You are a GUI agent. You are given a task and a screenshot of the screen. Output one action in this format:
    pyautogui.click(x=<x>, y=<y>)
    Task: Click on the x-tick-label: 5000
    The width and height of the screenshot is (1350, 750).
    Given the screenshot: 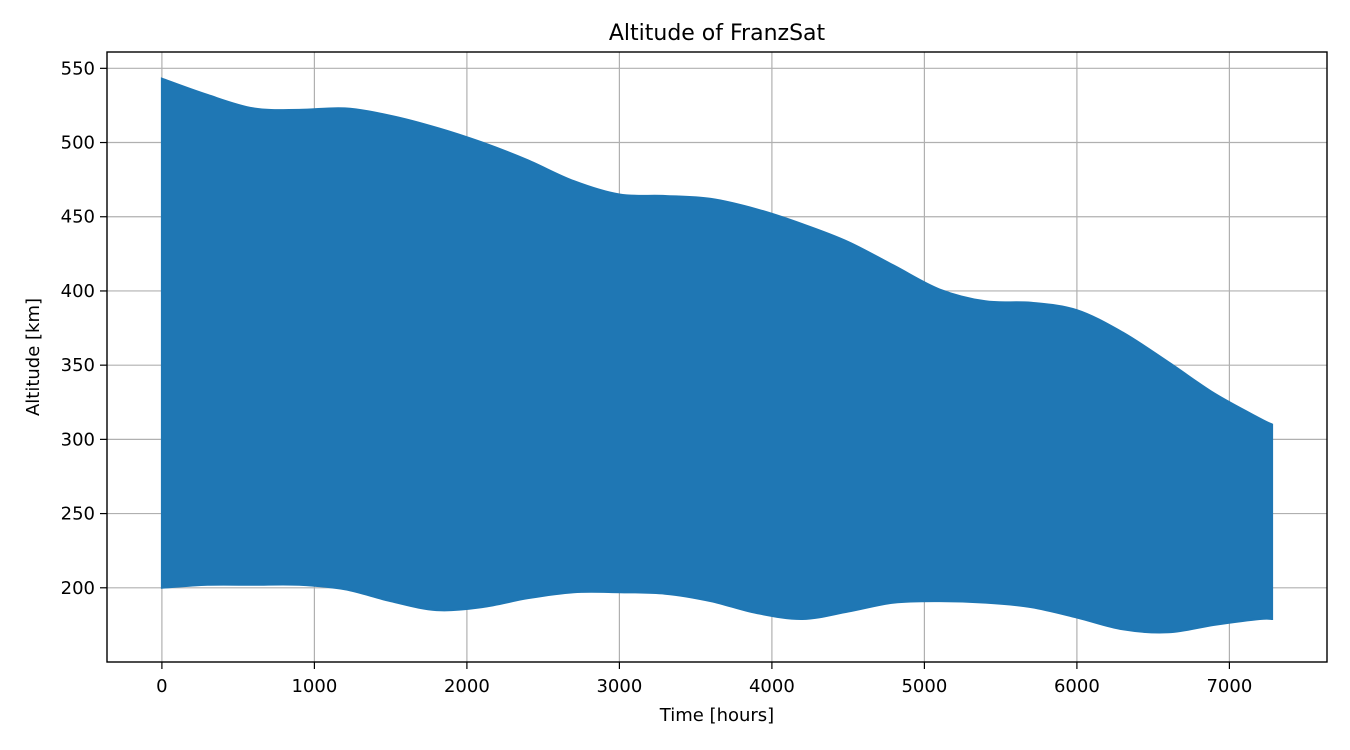 What is the action you would take?
    pyautogui.click(x=924, y=686)
    